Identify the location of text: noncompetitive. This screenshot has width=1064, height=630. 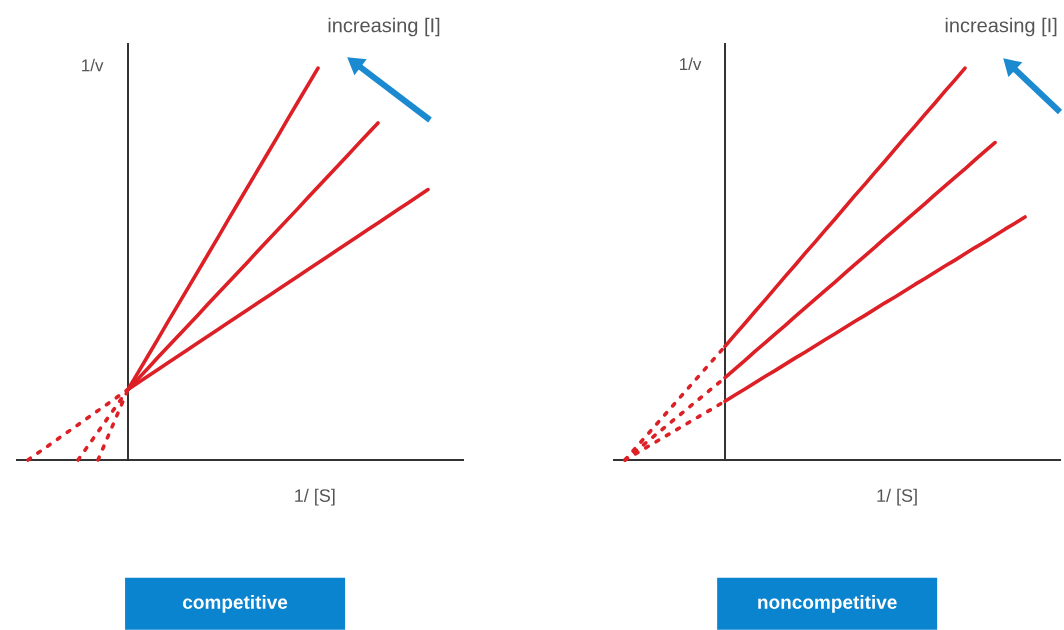
(827, 604).